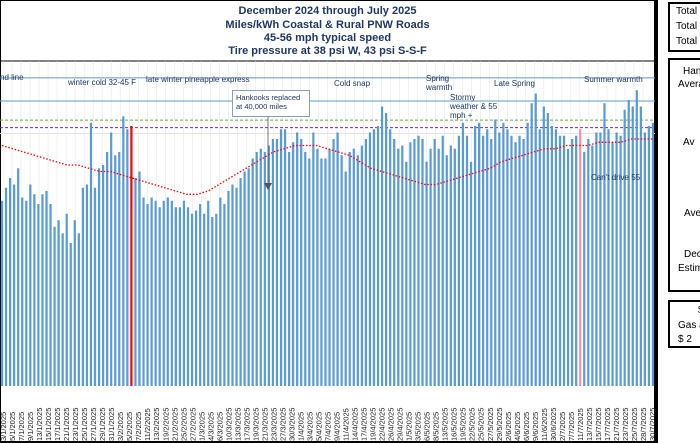  I want to click on x-tick-label: 2/7/2025, so click(562, 426).